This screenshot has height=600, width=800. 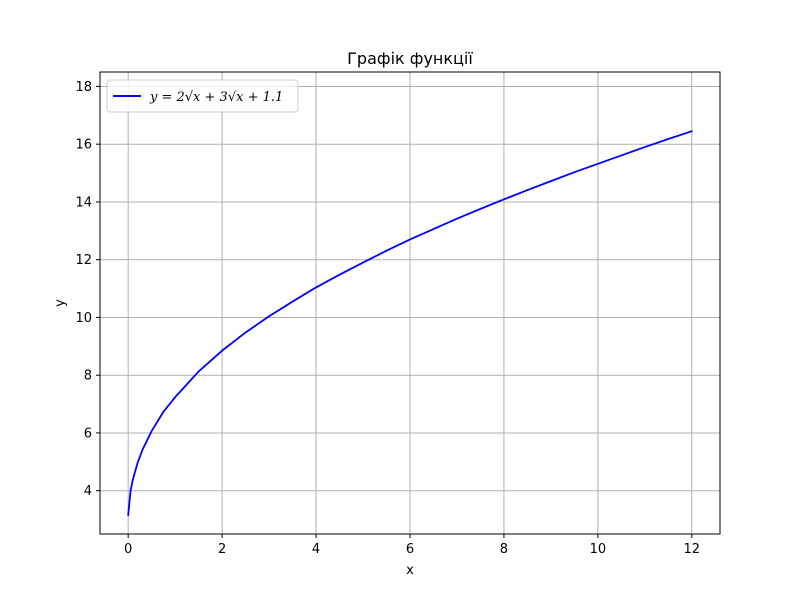 I want to click on y-tick-label: 16, so click(x=83, y=145).